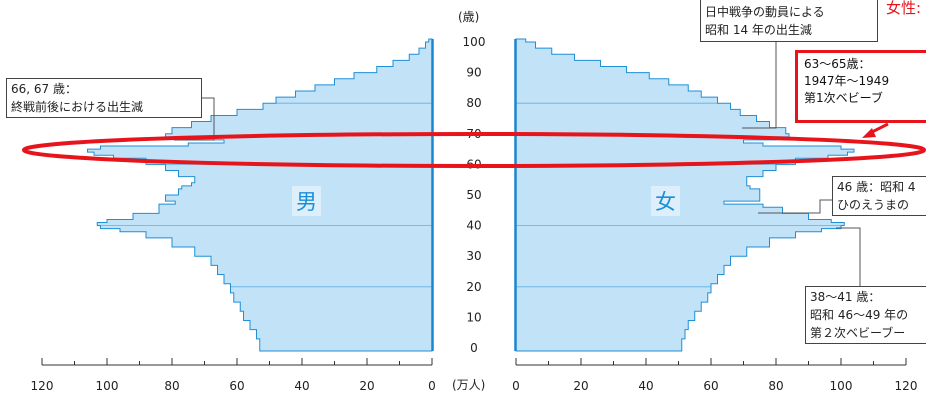 The image size is (926, 394). Describe the element at coordinates (473, 226) in the screenshot. I see `age-tick-40: 40` at that location.